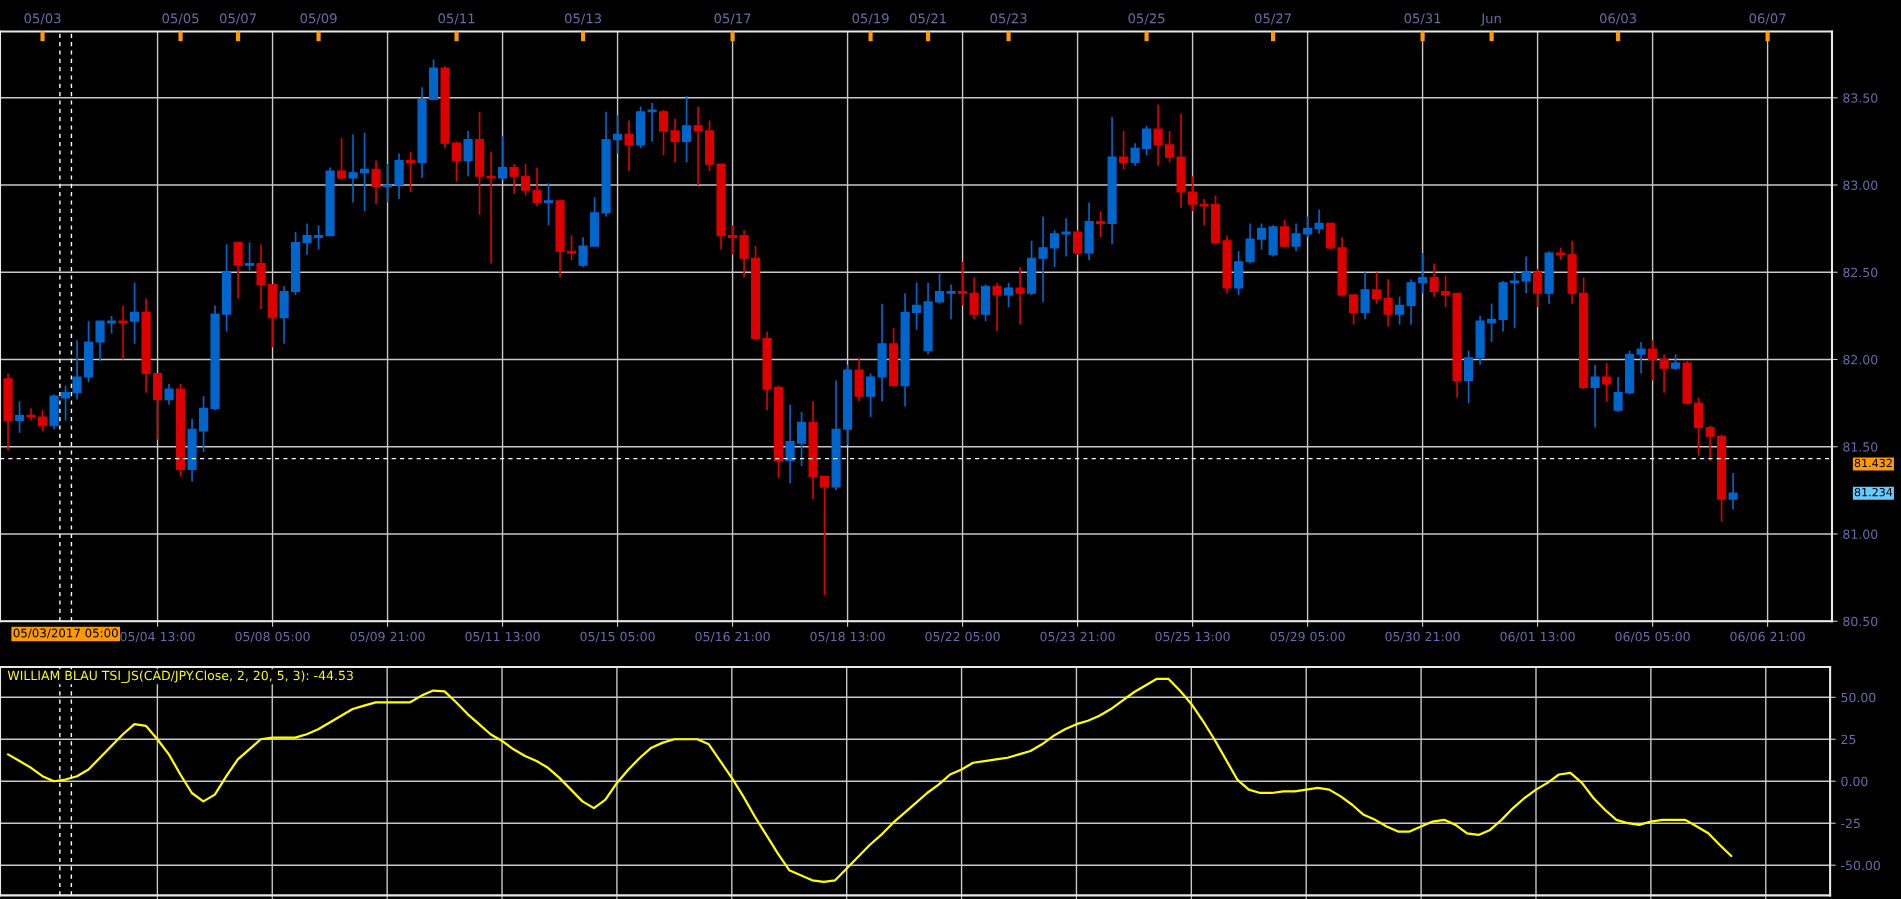  I want to click on category-label: 05/13, so click(583, 19).